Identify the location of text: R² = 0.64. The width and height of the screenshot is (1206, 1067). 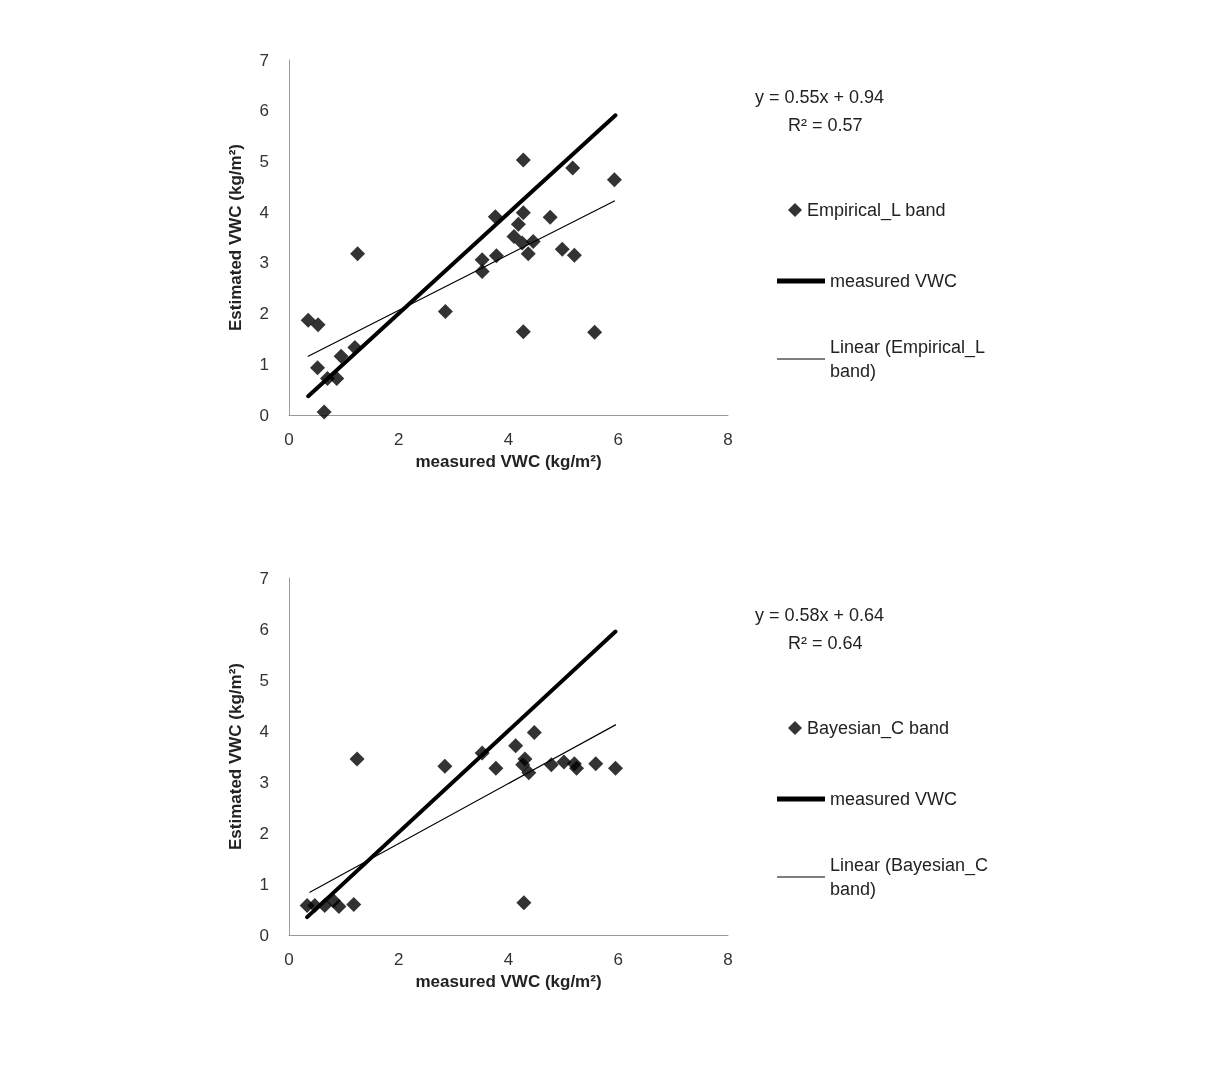
(825, 643).